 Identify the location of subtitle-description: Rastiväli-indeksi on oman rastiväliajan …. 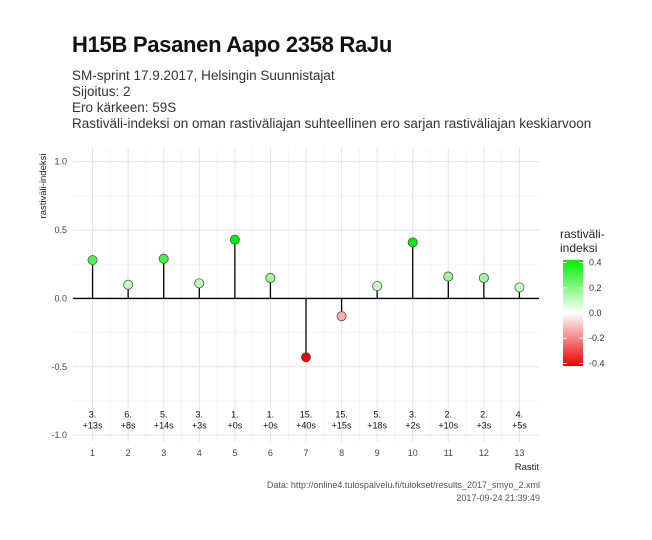
(332, 123).